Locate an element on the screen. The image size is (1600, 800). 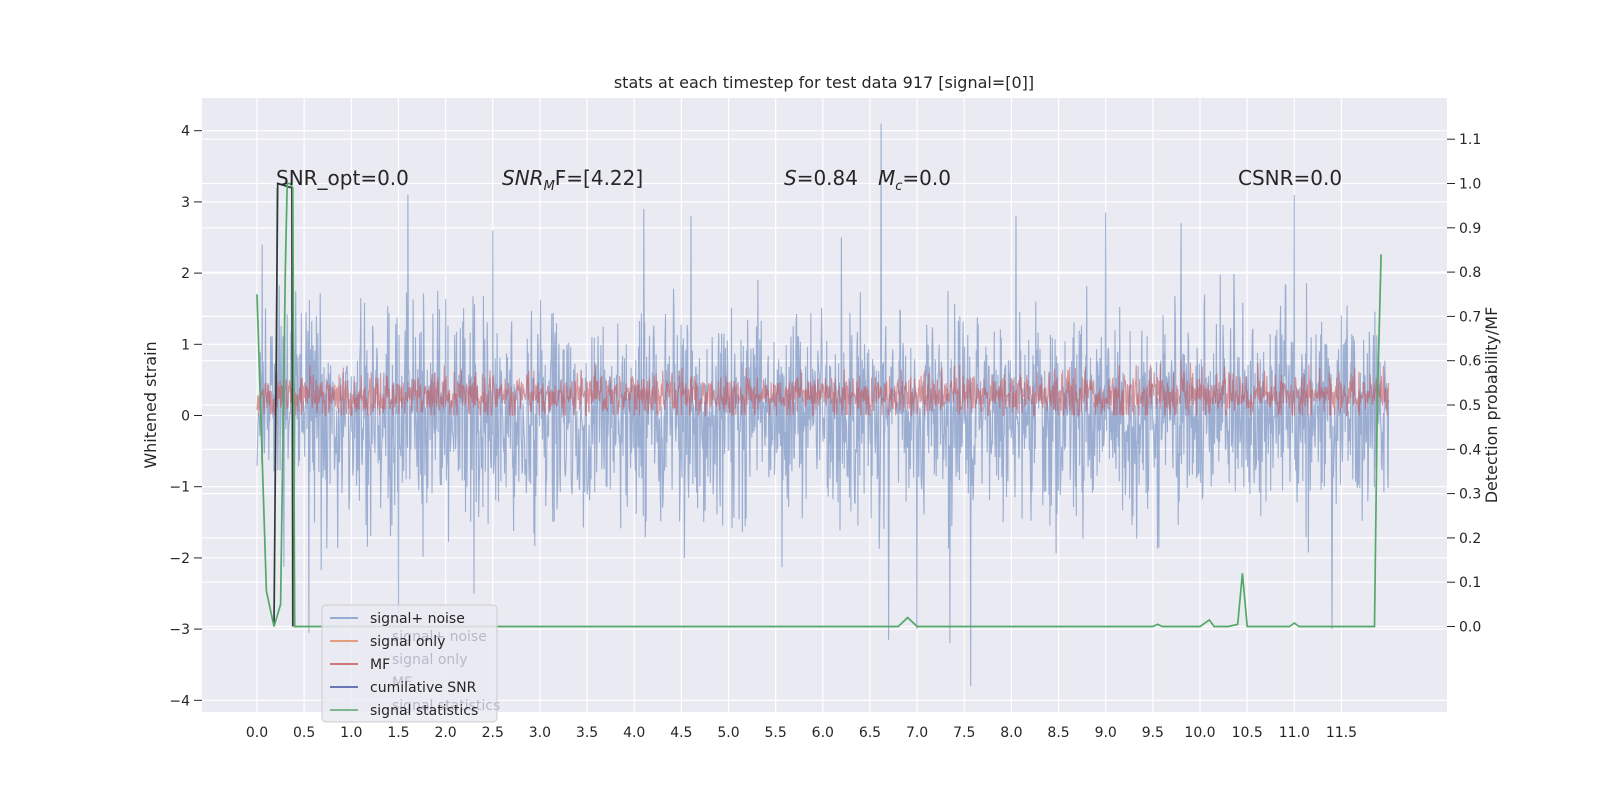
legend-label-signal-statistics: signal statistics is located at coordinates (424, 711).